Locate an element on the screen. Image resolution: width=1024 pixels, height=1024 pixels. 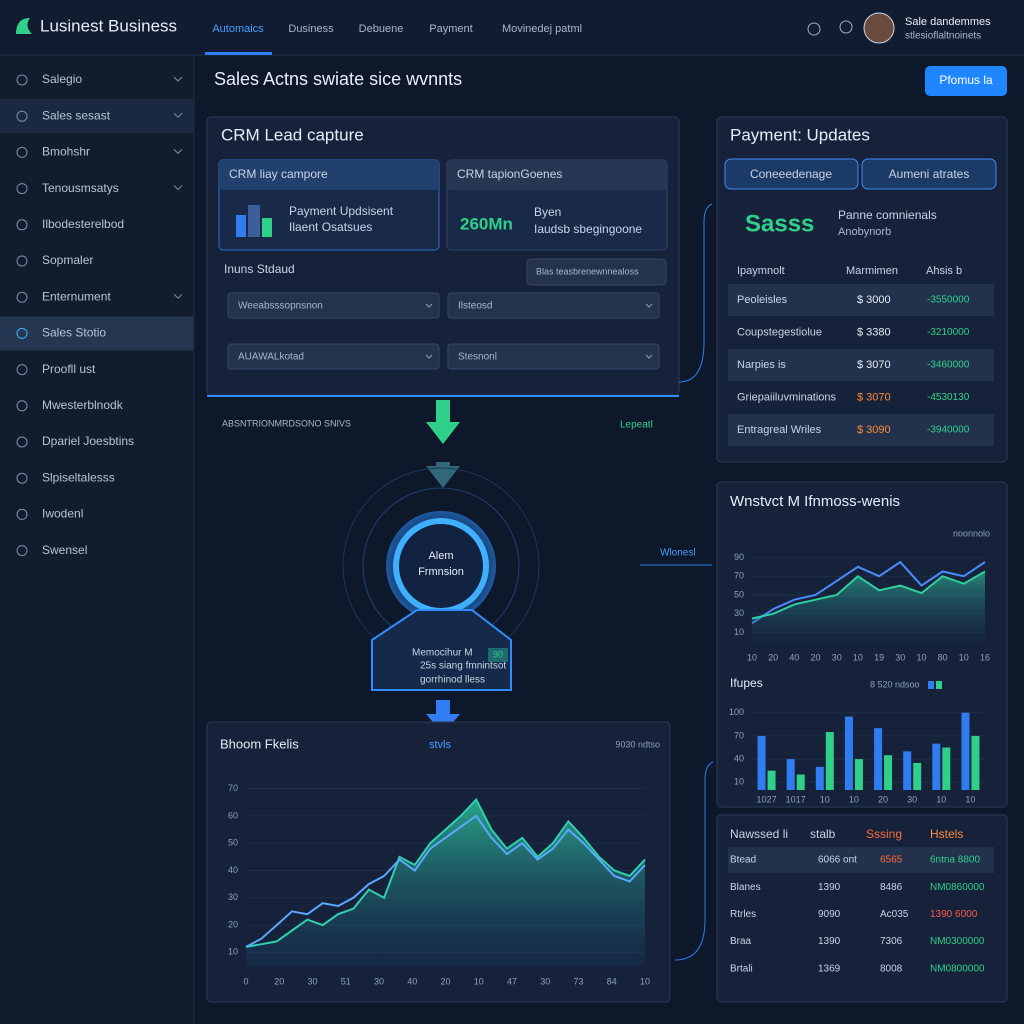
nav-item: Ilbodesterelbod is located at coordinates (83, 224).